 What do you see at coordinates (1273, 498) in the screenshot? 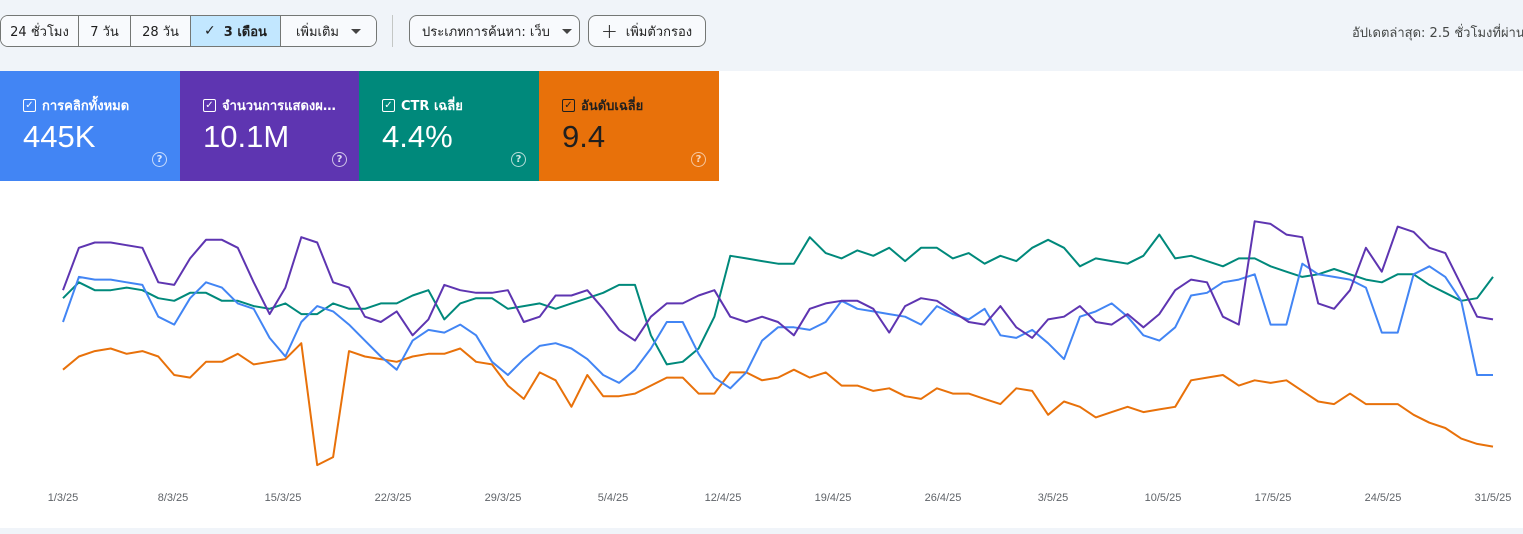
I see `x-tick-label: 17/5/25` at bounding box center [1273, 498].